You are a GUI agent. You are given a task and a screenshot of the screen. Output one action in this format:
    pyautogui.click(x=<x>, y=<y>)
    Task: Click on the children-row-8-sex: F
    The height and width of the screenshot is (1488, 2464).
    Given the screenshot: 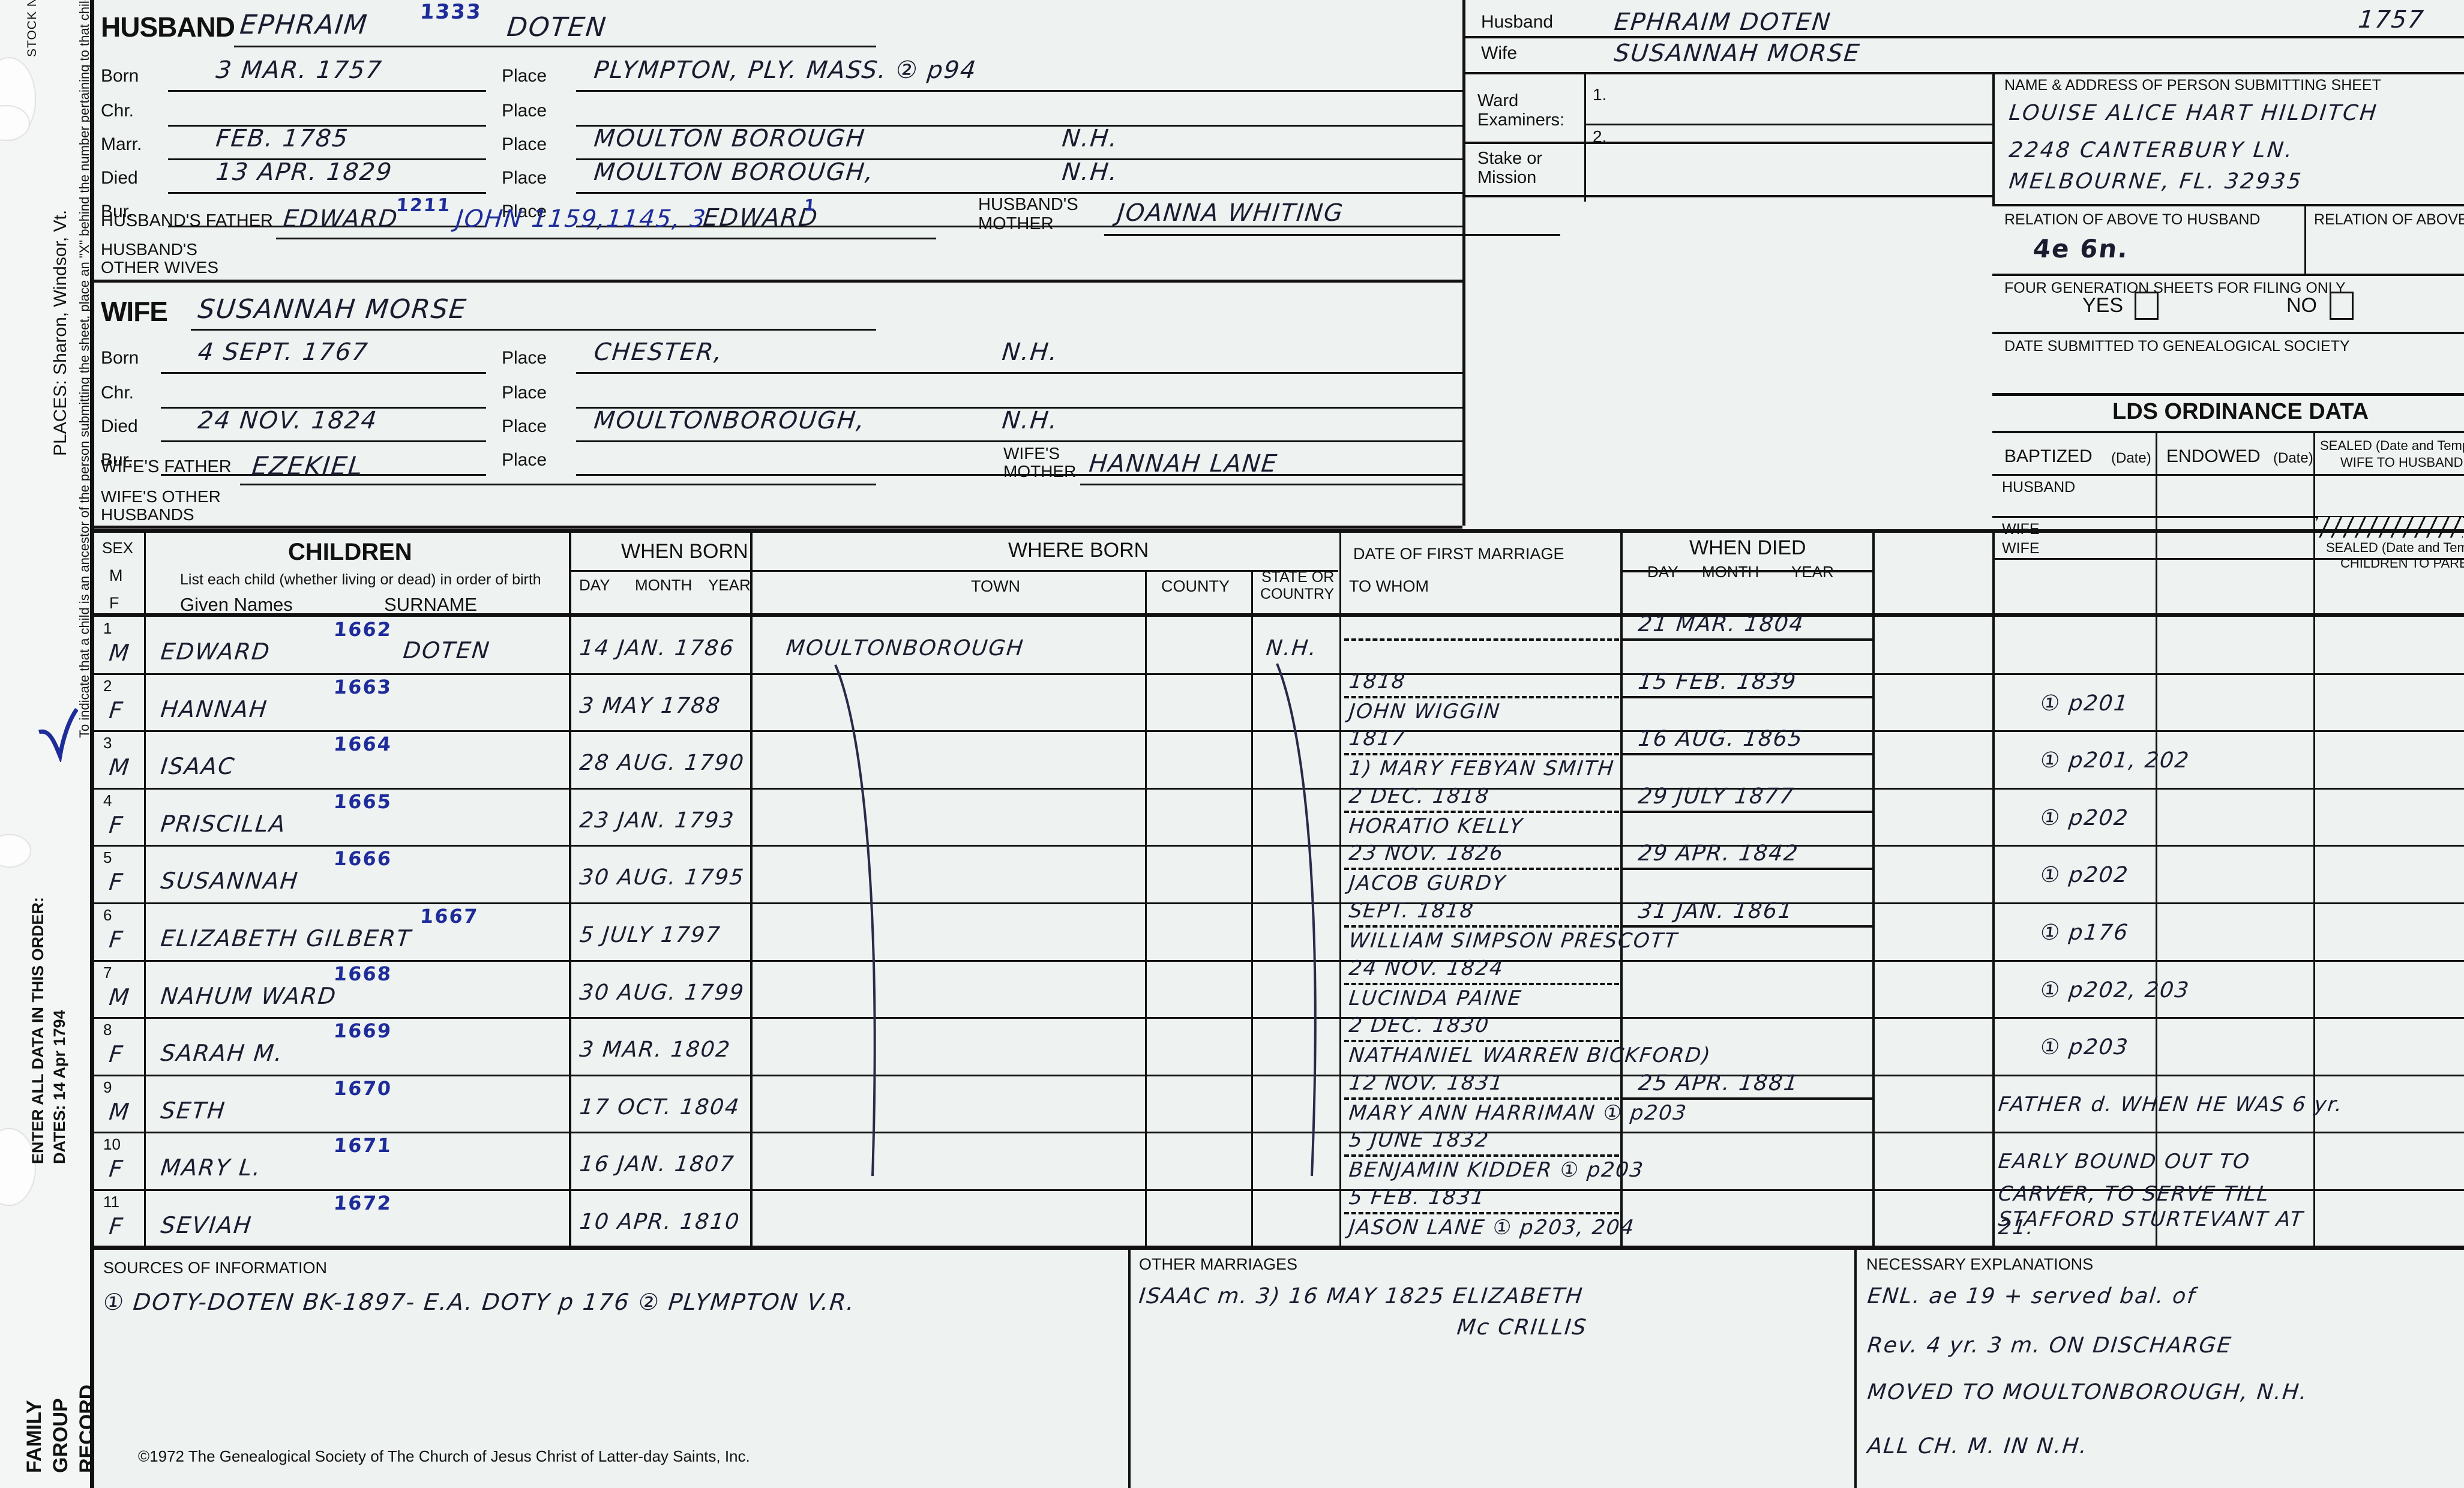 What is the action you would take?
    pyautogui.click(x=116, y=1054)
    